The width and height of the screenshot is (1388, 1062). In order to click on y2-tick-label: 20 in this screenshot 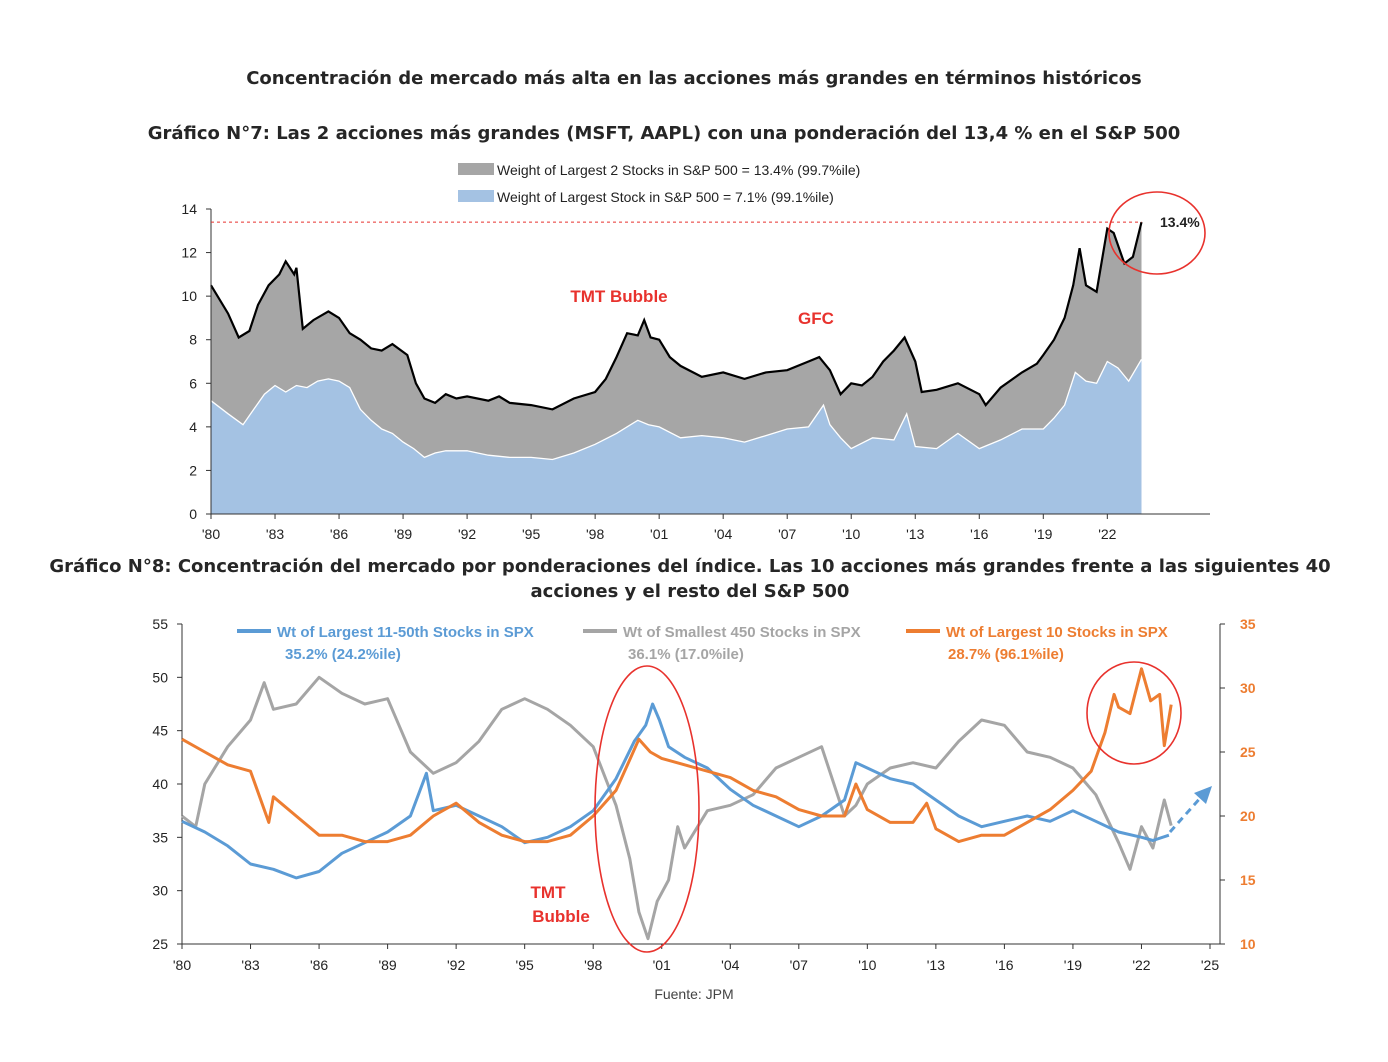, I will do `click(1248, 816)`.